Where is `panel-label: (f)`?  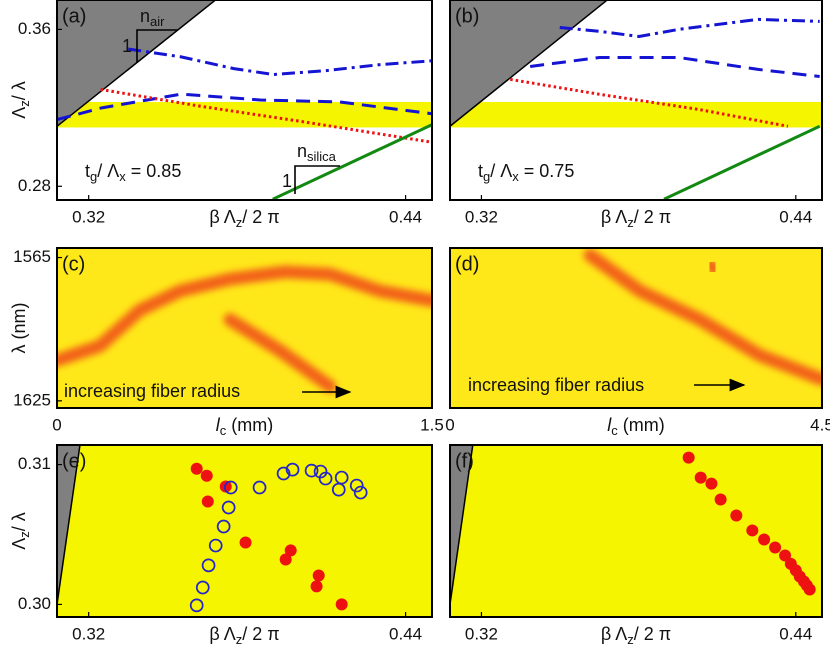 panel-label: (f) is located at coordinates (464, 461).